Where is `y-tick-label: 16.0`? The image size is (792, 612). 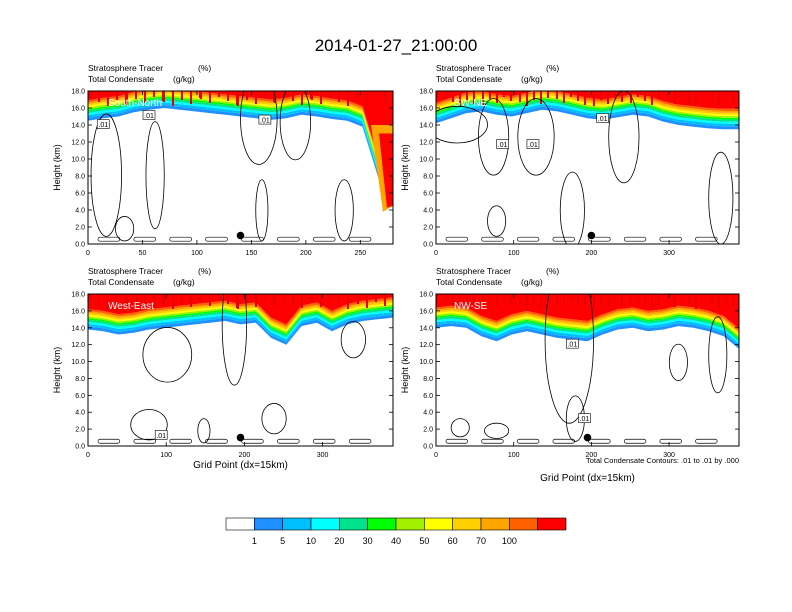
y-tick-label: 16.0 is located at coordinates (78, 311).